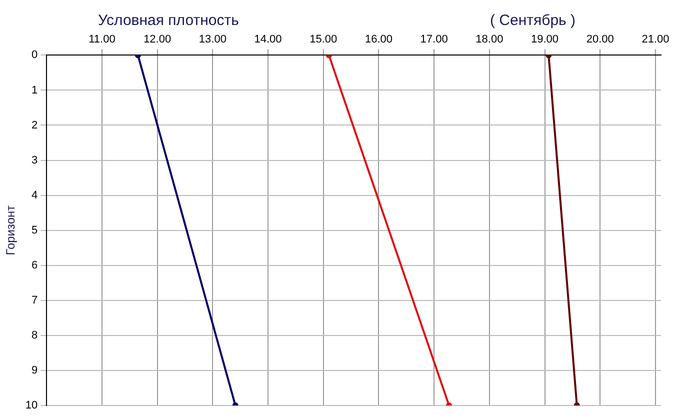 This screenshot has height=419, width=675. I want to click on y-tick-label: 1, so click(35, 90).